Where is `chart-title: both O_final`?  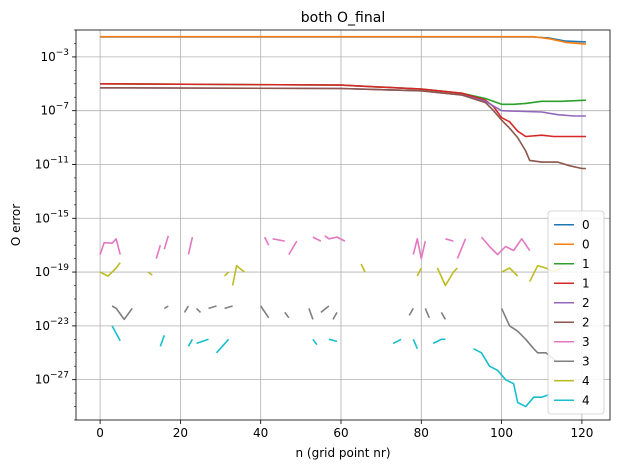
chart-title: both O_final is located at coordinates (343, 18).